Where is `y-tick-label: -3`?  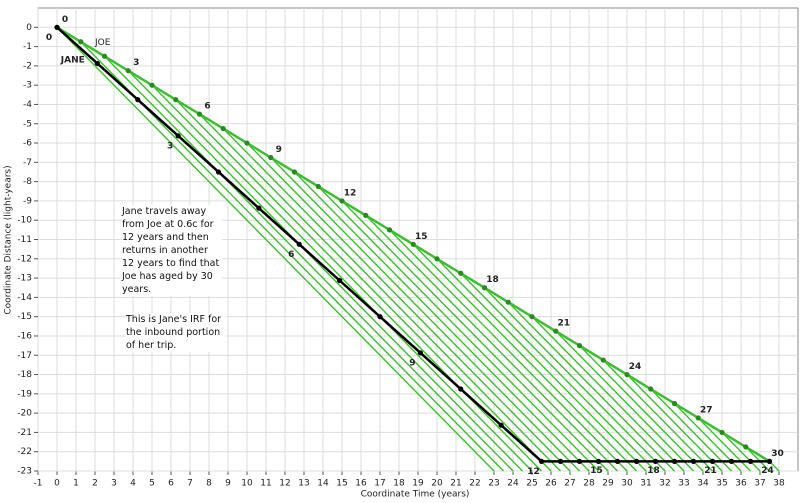 y-tick-label: -3 is located at coordinates (27, 86).